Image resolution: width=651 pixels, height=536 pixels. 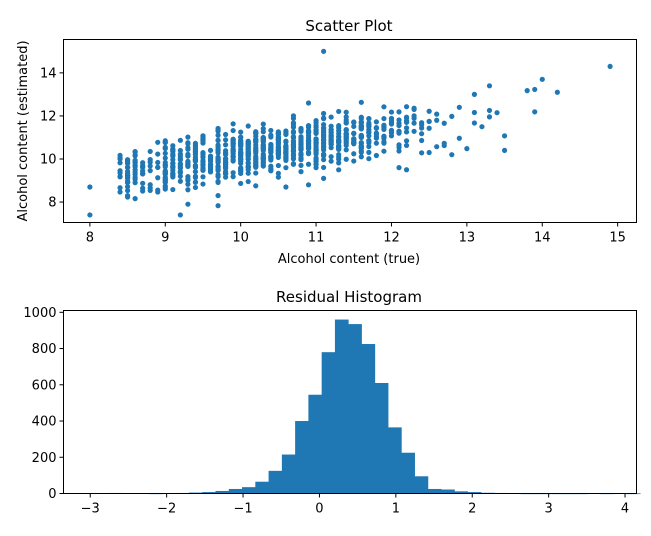 I want to click on histogram-x-tick-label: −3, so click(x=90, y=509).